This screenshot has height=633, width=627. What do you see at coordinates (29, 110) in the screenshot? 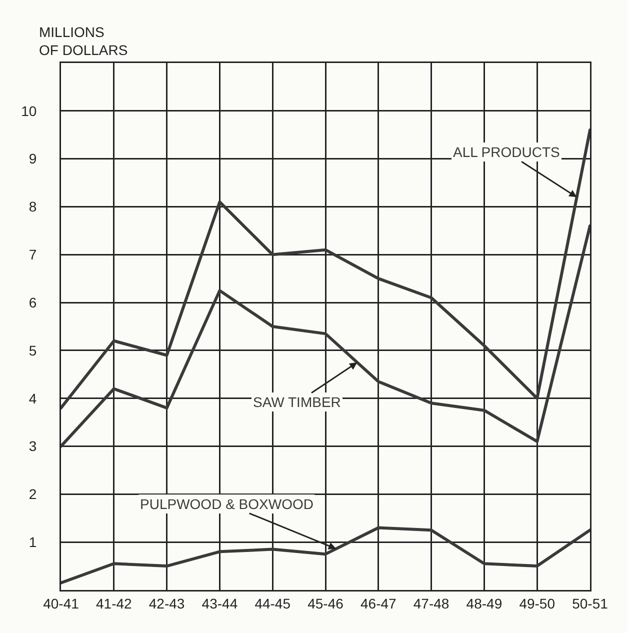
I see `y-tick-label: 10` at bounding box center [29, 110].